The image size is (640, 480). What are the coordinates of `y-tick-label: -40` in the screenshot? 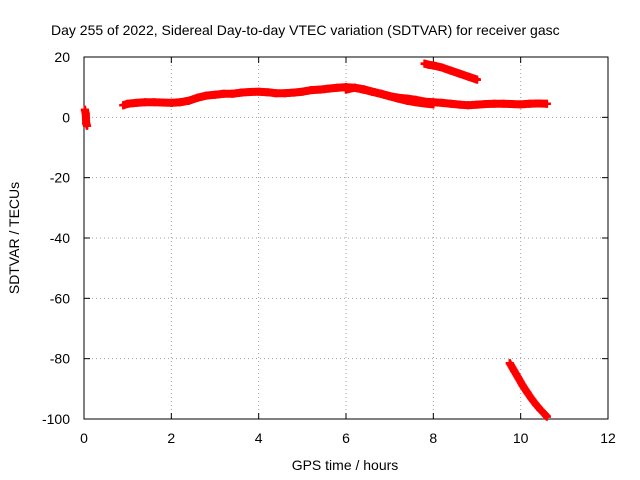 It's located at (60, 238).